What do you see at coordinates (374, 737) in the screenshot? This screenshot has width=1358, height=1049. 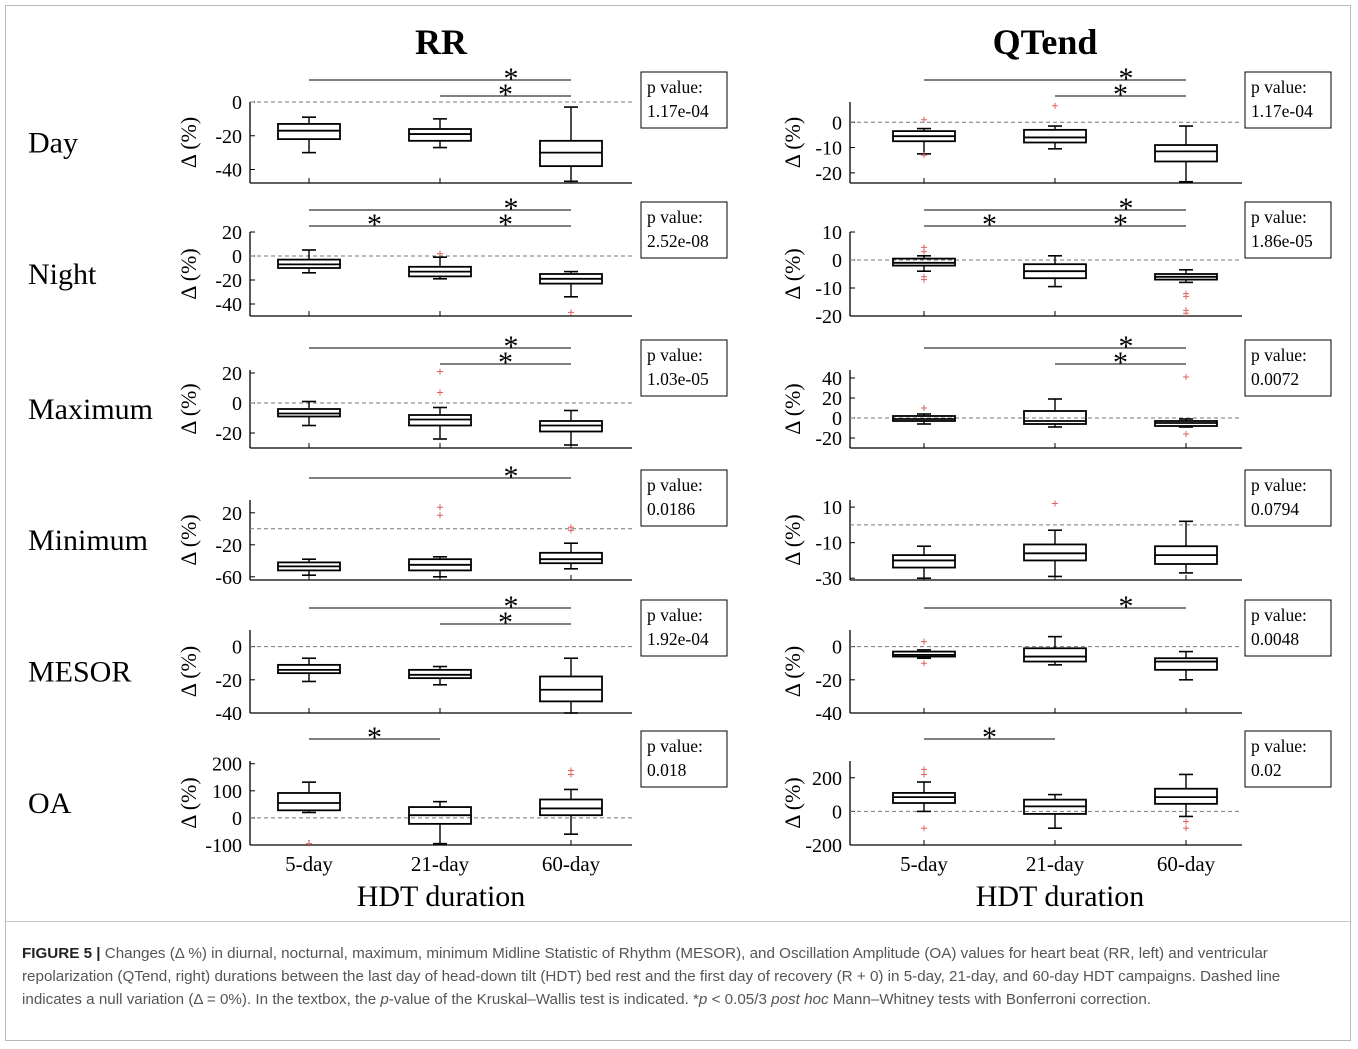 I see `rr-oa-sig-star: *` at bounding box center [374, 737].